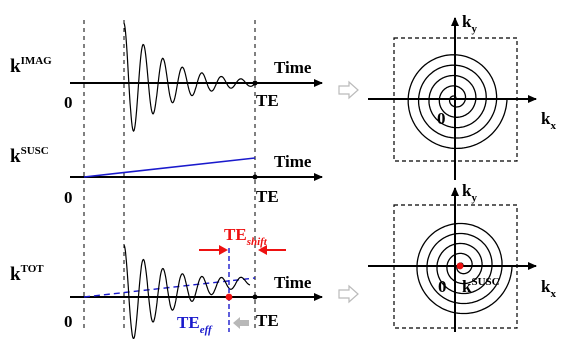  I want to click on panel-tot-te-marker, so click(255, 297).